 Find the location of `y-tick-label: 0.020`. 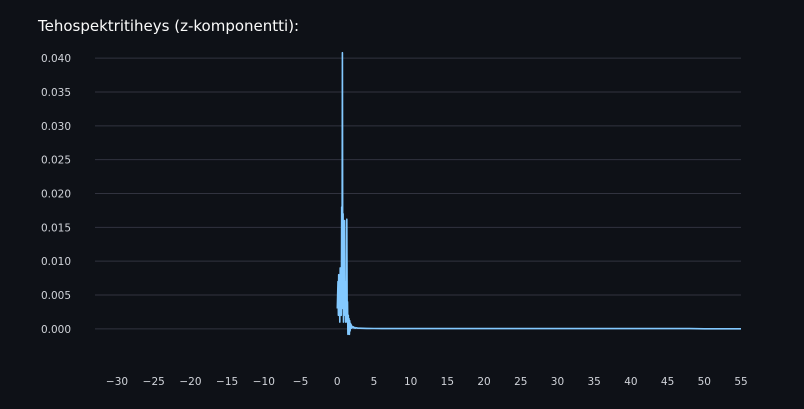

y-tick-label: 0.020 is located at coordinates (56, 195).